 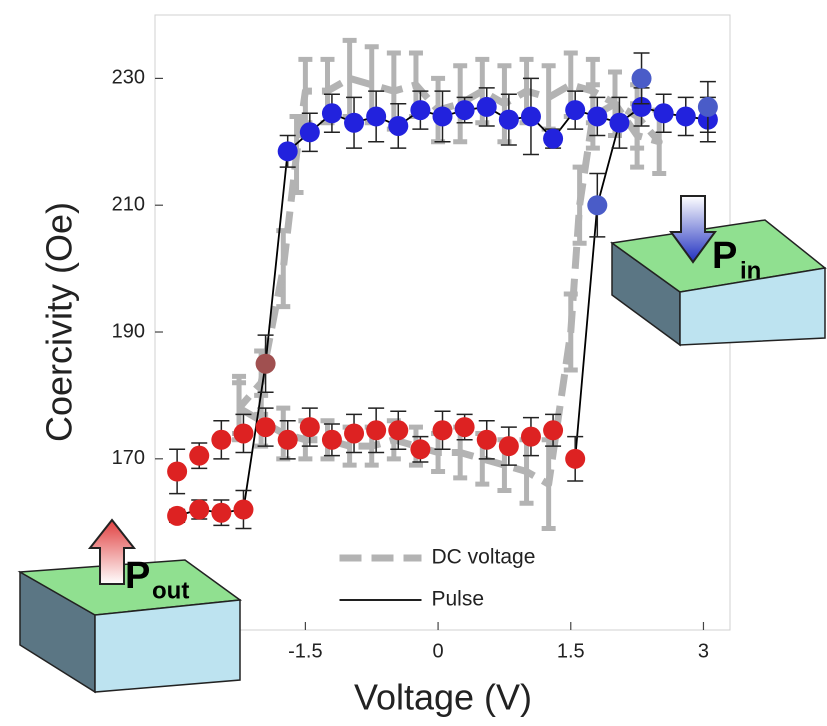 What do you see at coordinates (443, 697) in the screenshot?
I see `x-axis-label: Voltage (V)` at bounding box center [443, 697].